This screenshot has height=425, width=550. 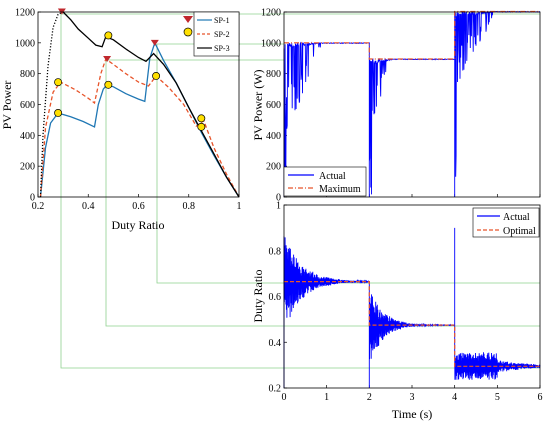 I want to click on sp-legend-box, so click(x=216, y=34).